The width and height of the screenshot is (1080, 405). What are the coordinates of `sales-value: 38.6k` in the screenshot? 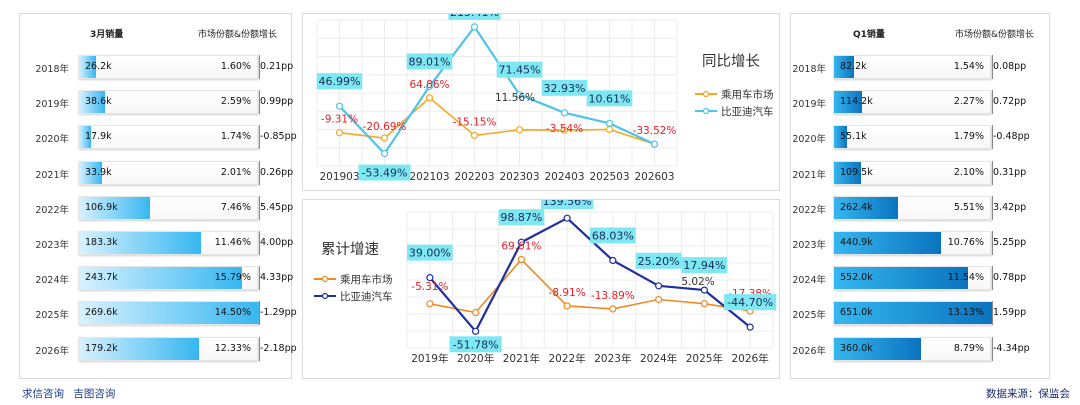 It's located at (98, 102).